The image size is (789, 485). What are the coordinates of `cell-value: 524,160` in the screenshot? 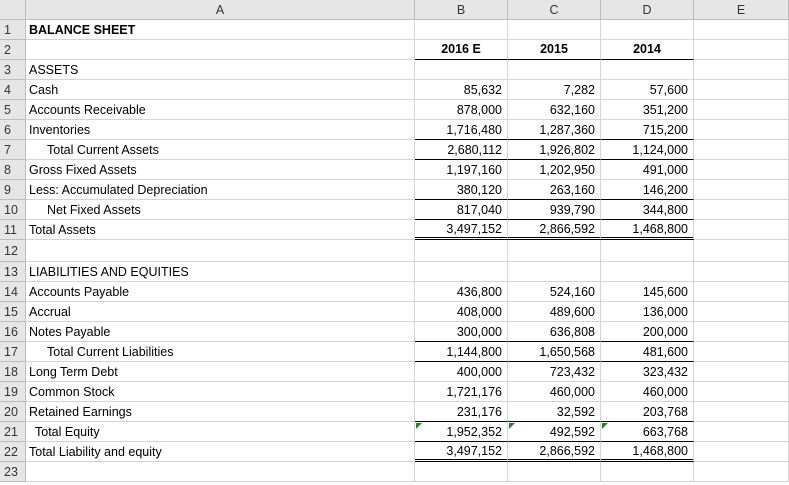 It's located at (554, 292).